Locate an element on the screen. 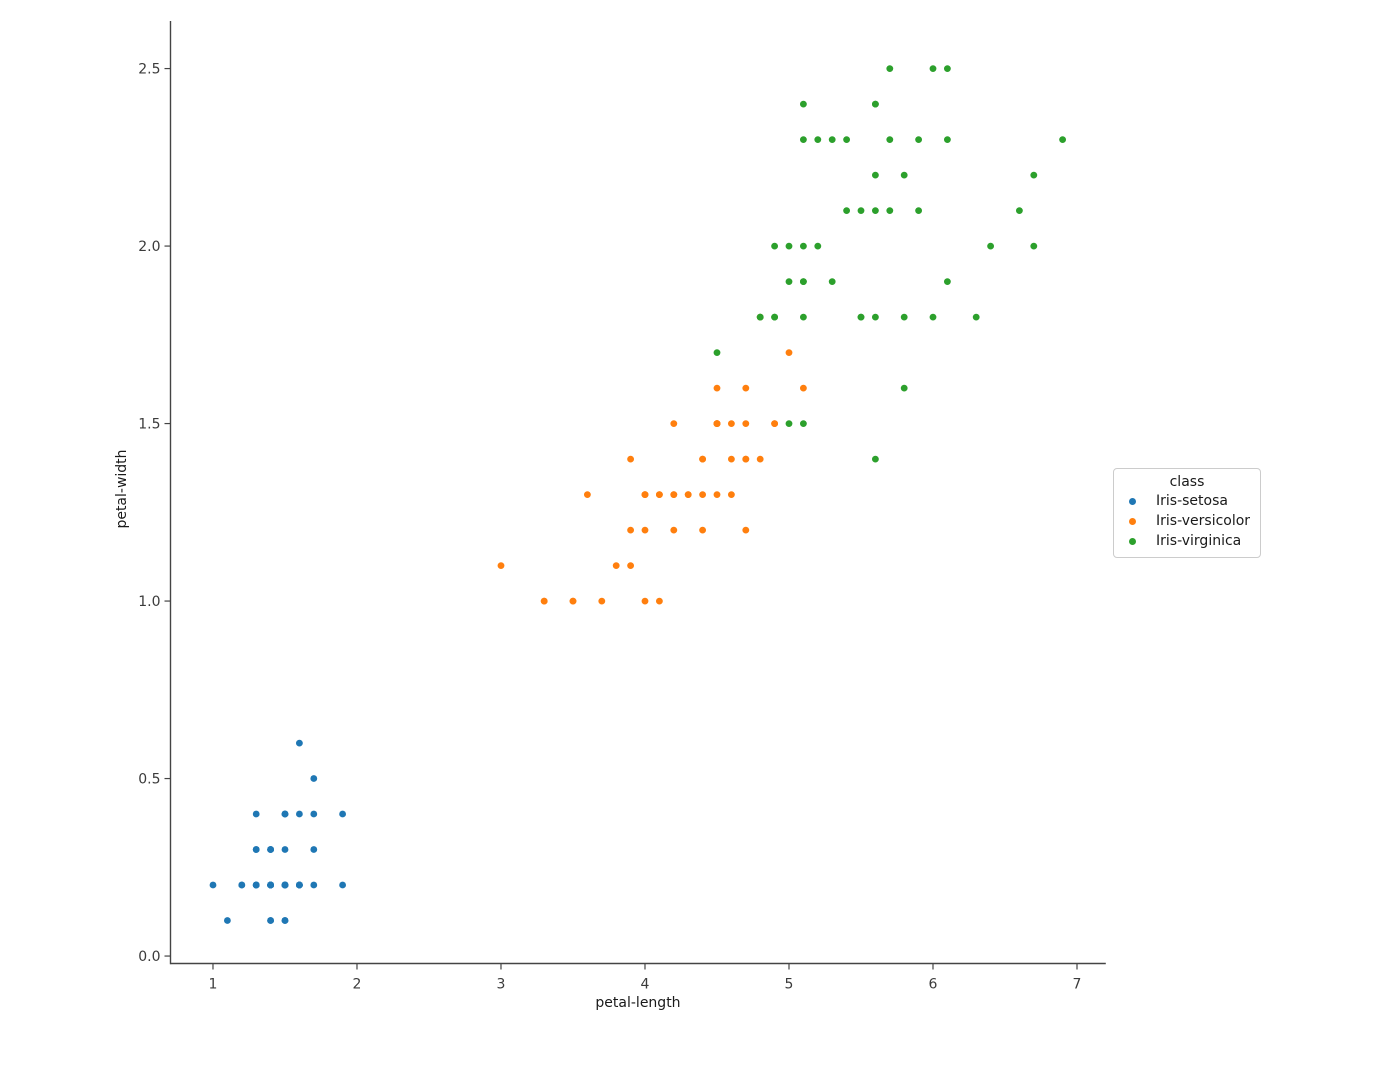 This screenshot has height=1084, width=1388. legend-item-iris-setosa: Iris-setosa is located at coordinates (1187, 501).